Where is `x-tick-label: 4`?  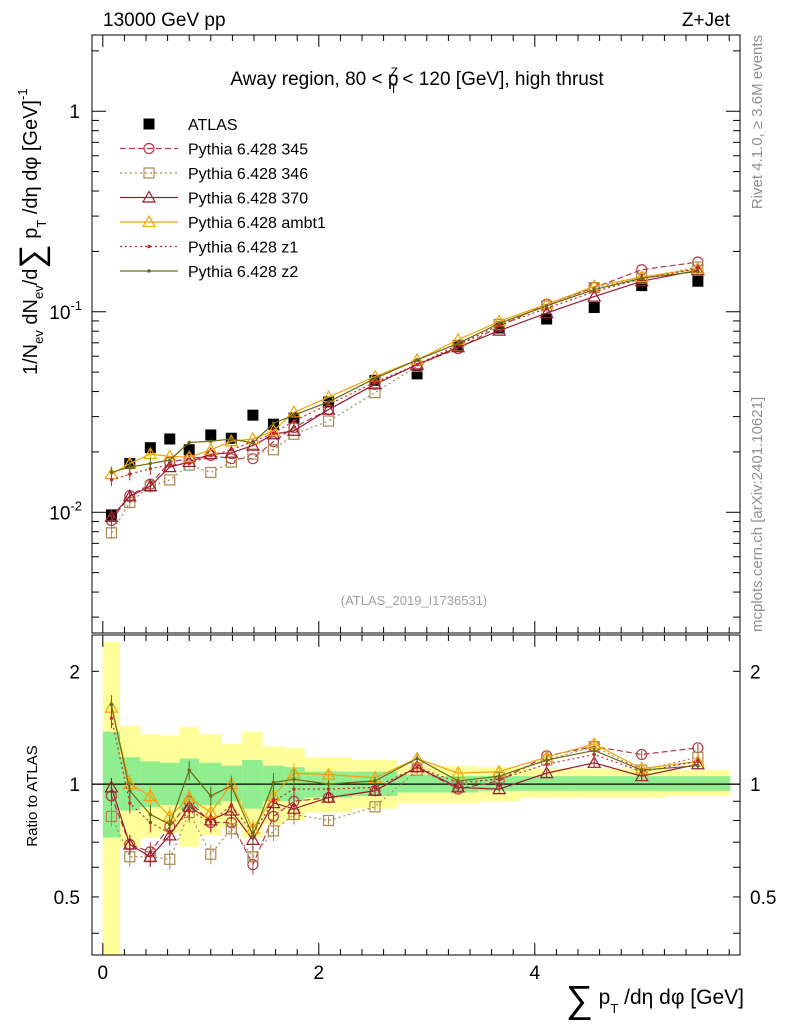 x-tick-label: 4 is located at coordinates (535, 973).